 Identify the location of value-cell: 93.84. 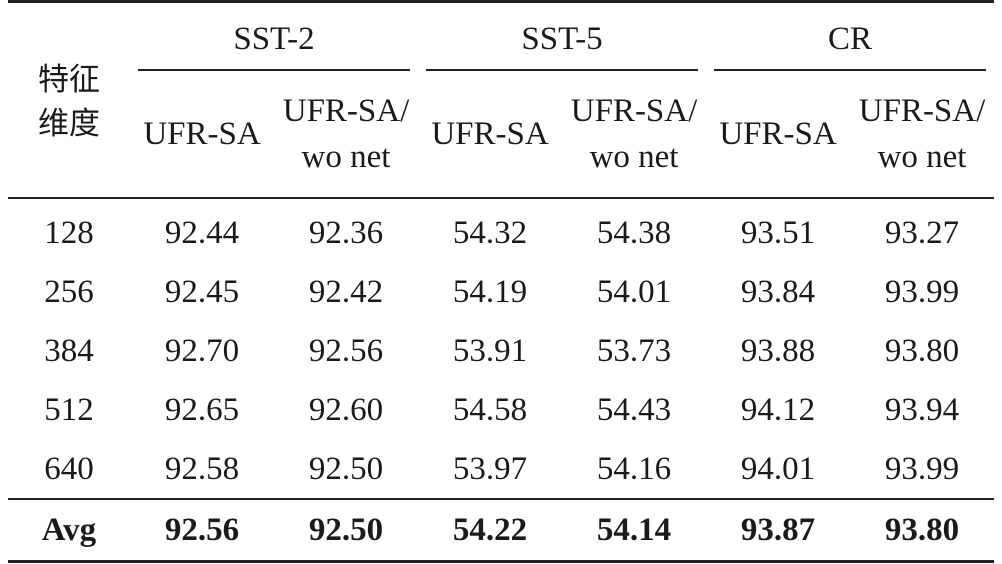
(778, 291).